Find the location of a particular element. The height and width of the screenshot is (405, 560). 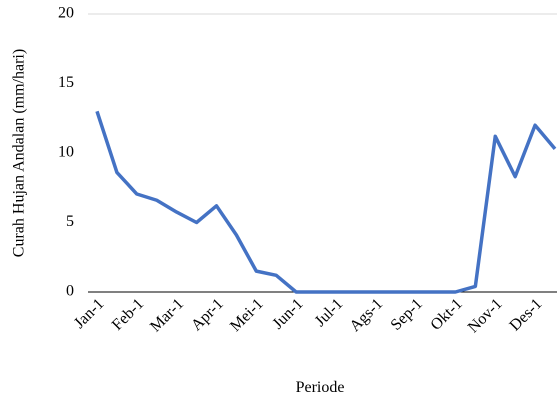

y-tick-label: 20 is located at coordinates (66, 13).